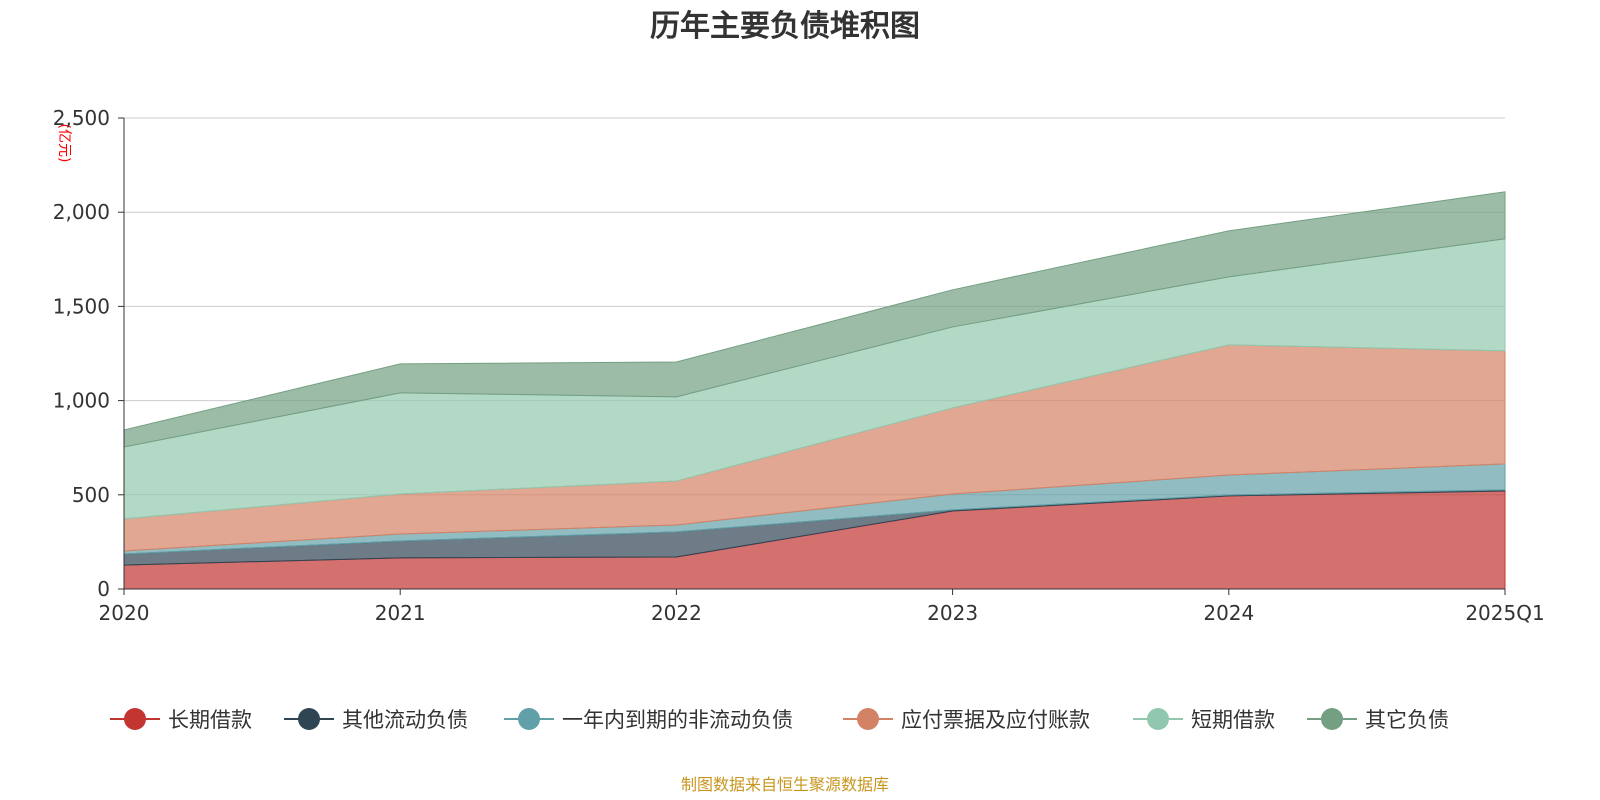  I want to click on y-tick-label: 2,500, so click(81, 118).